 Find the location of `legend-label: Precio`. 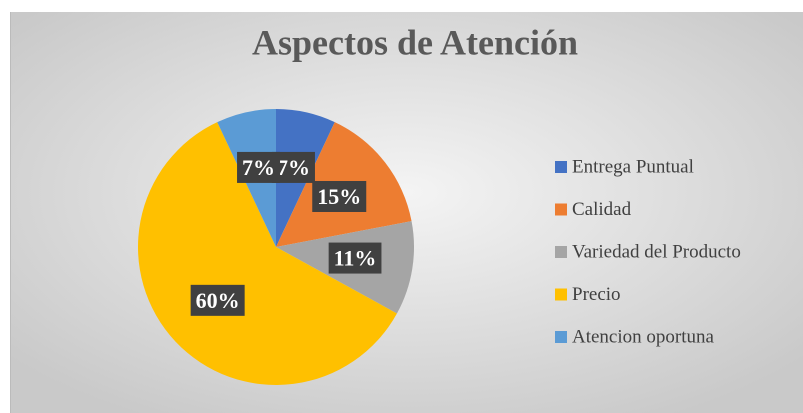

legend-label: Precio is located at coordinates (596, 294).